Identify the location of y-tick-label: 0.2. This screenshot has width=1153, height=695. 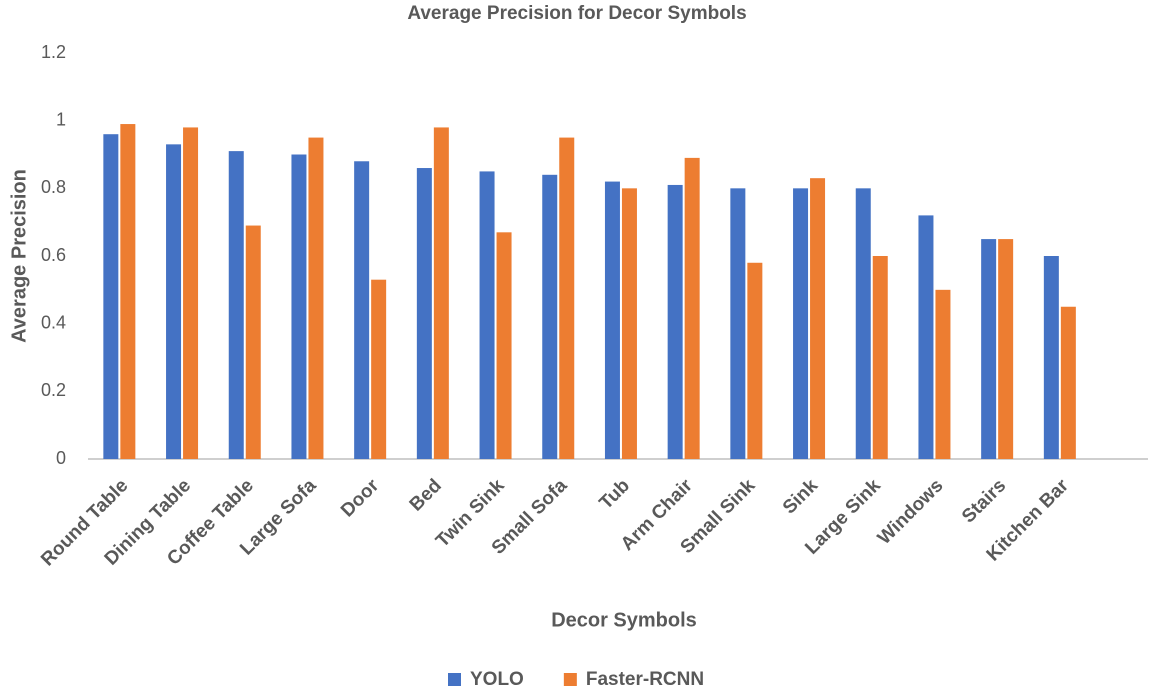
(53, 390).